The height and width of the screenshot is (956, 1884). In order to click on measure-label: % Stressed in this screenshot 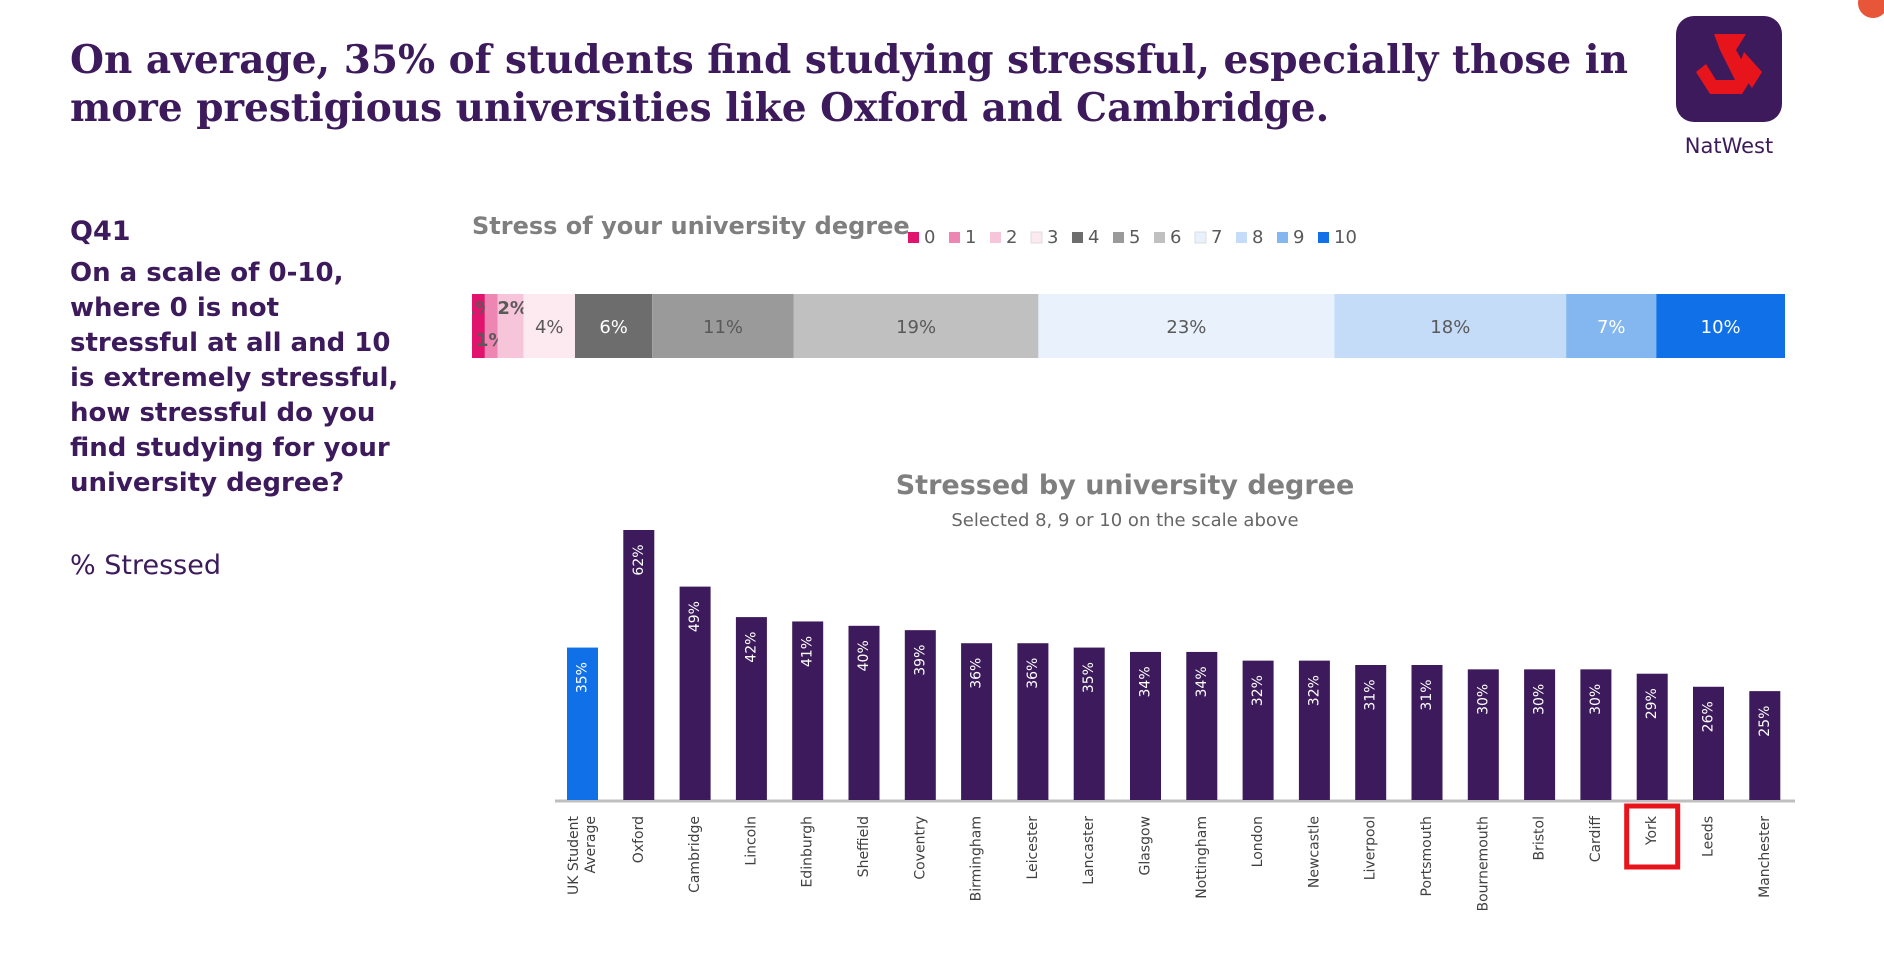, I will do `click(145, 565)`.